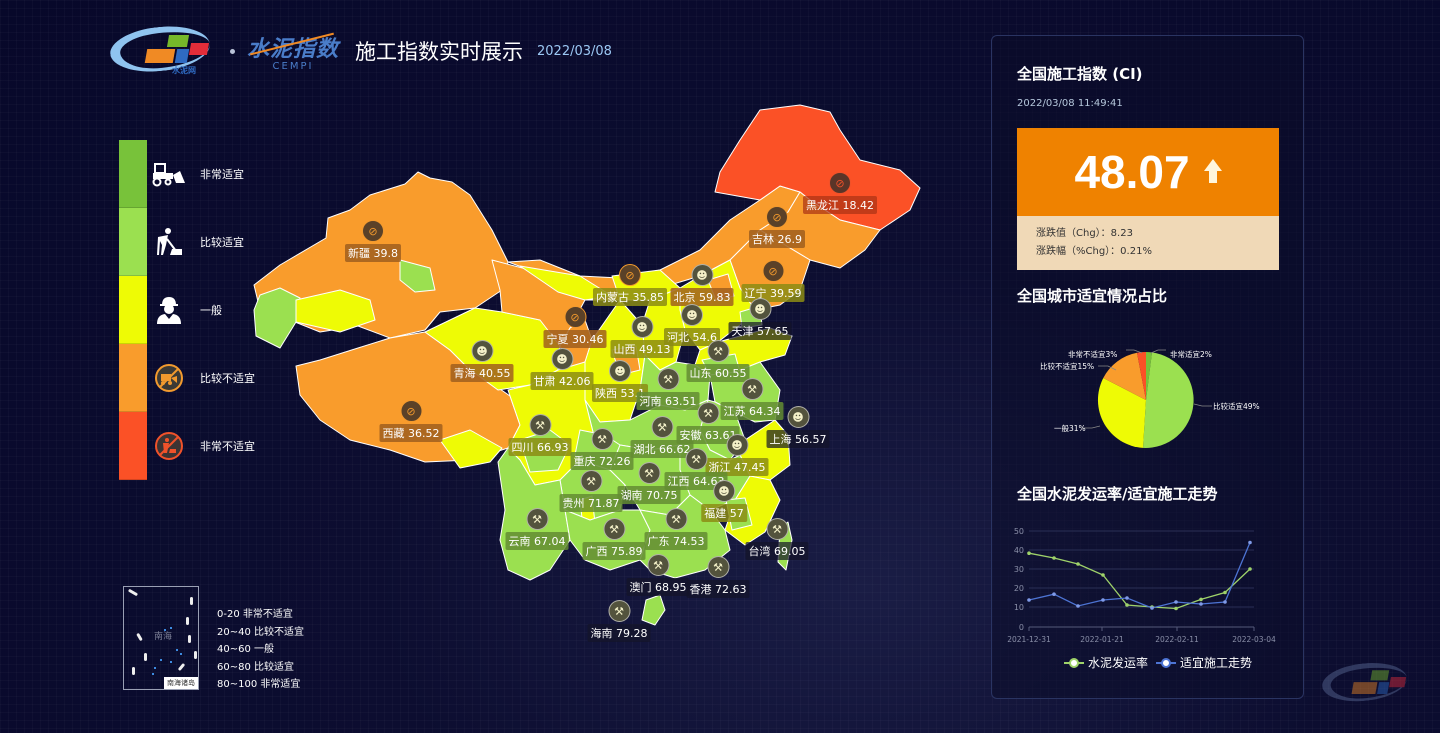 This screenshot has width=1440, height=733. I want to click on legend-item-very-suitable: 非常适宜, so click(203, 174).